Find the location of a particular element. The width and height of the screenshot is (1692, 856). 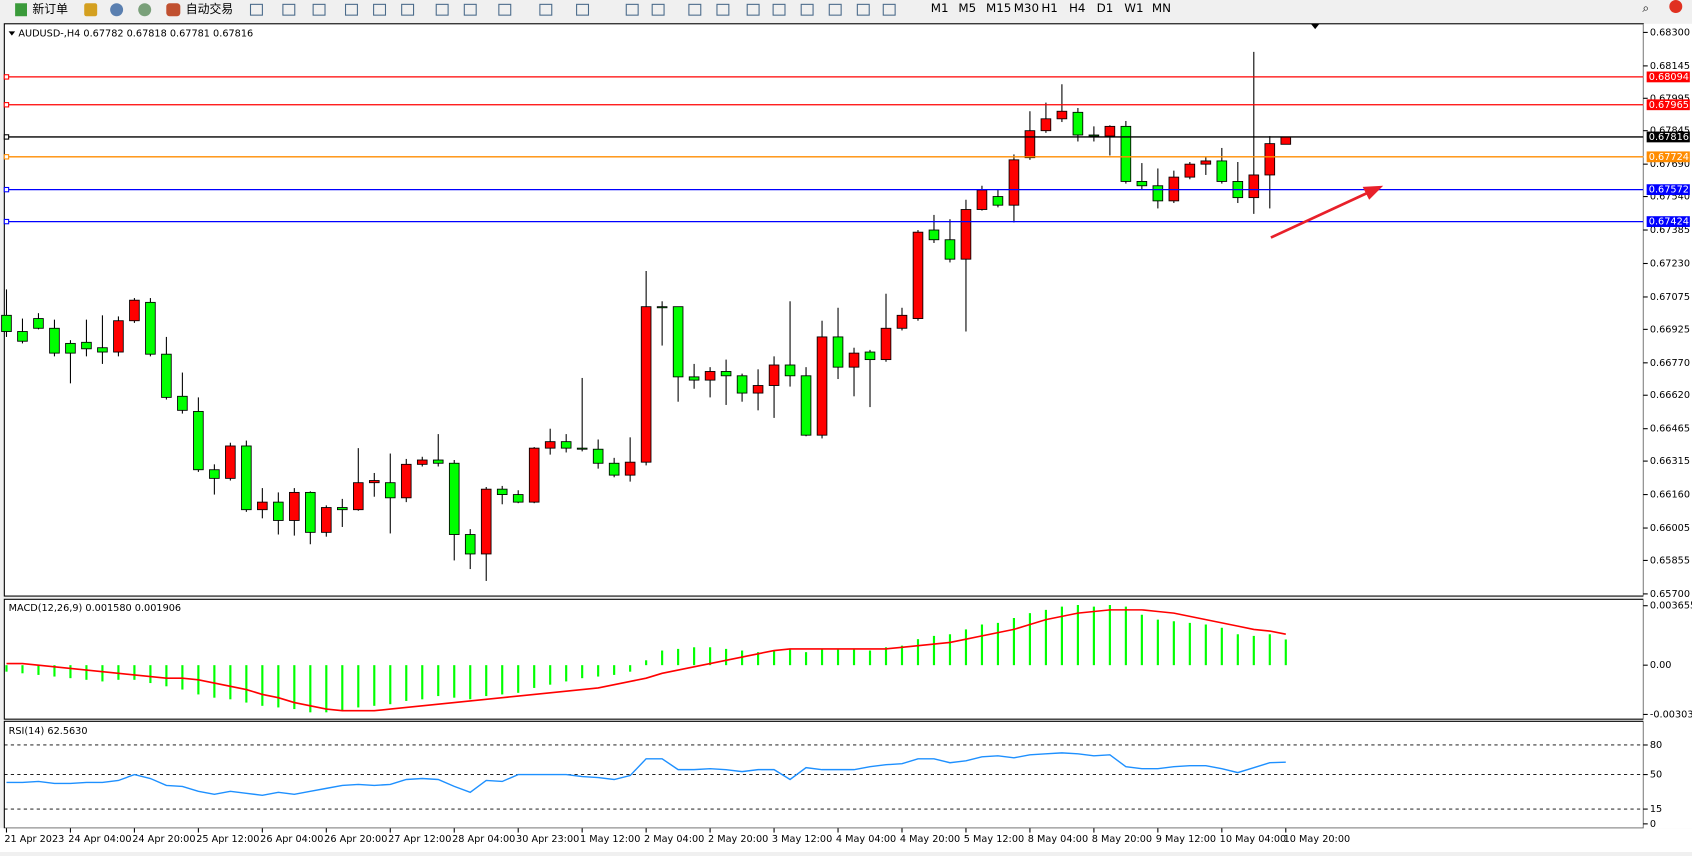

x-tick-label: 4 May 20:00 is located at coordinates (930, 839).